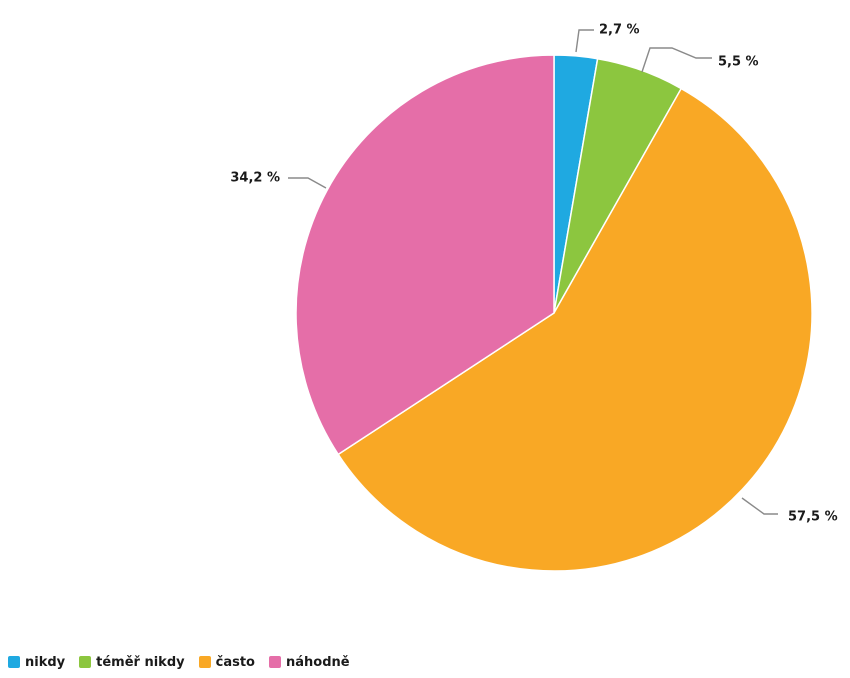 The height and width of the screenshot is (678, 850). I want to click on legend-item-nahodne: náhodně, so click(309, 662).